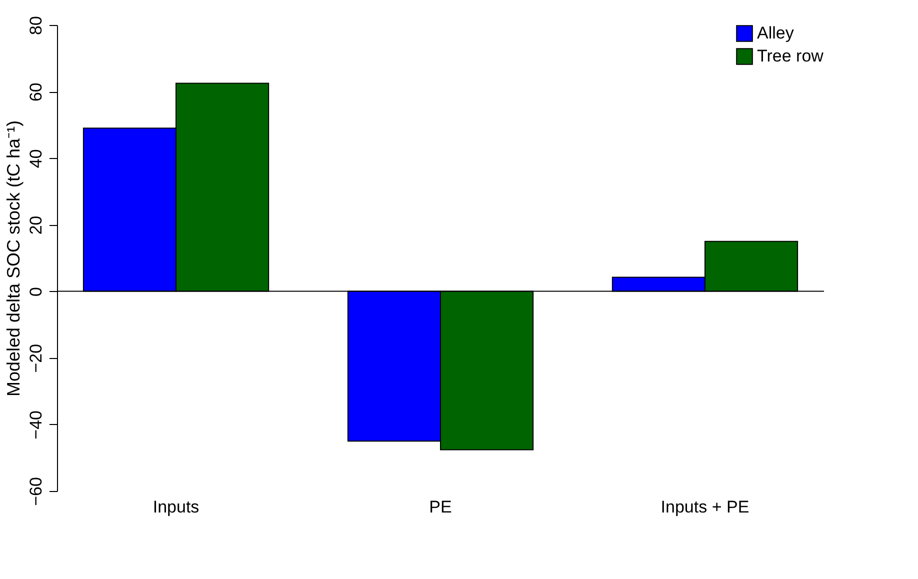  Describe the element at coordinates (36, 358) in the screenshot. I see `y-tick-label: −20` at that location.